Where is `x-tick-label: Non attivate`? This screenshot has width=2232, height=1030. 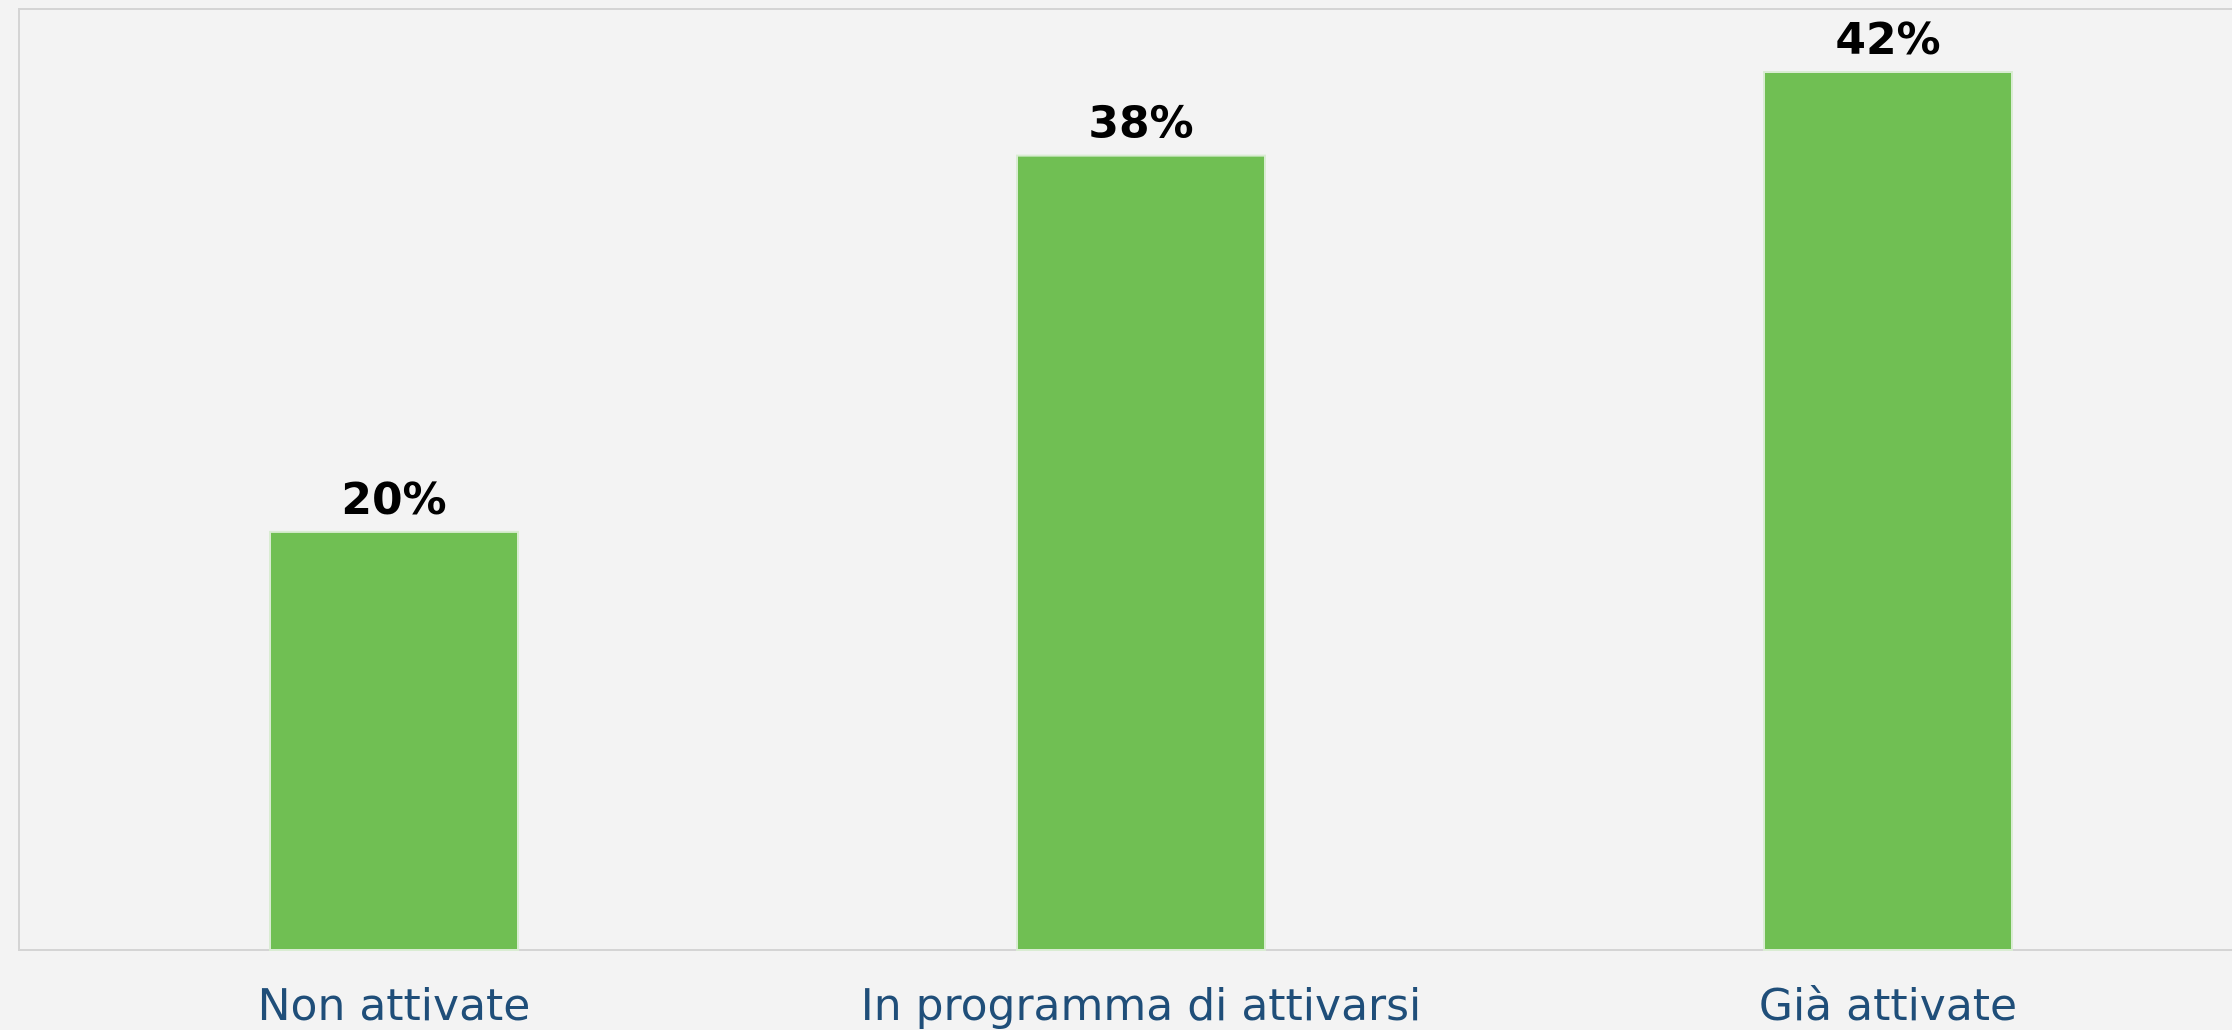
x-tick-label: Non attivate is located at coordinates (394, 1005).